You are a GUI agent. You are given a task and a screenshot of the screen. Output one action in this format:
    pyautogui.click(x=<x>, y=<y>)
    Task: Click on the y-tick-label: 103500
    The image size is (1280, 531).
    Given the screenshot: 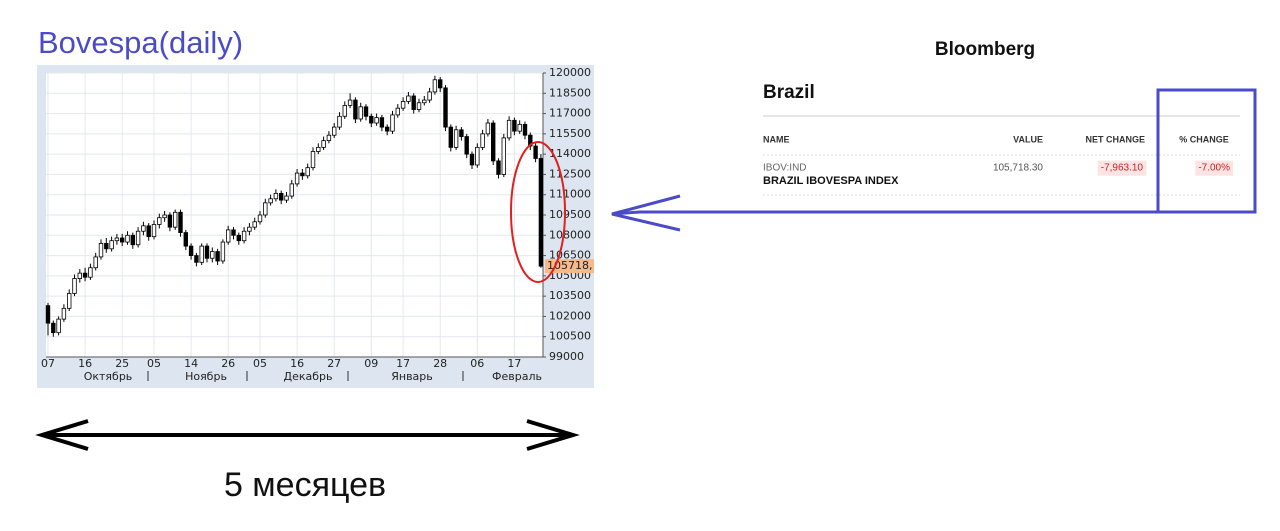 What is the action you would take?
    pyautogui.click(x=570, y=295)
    